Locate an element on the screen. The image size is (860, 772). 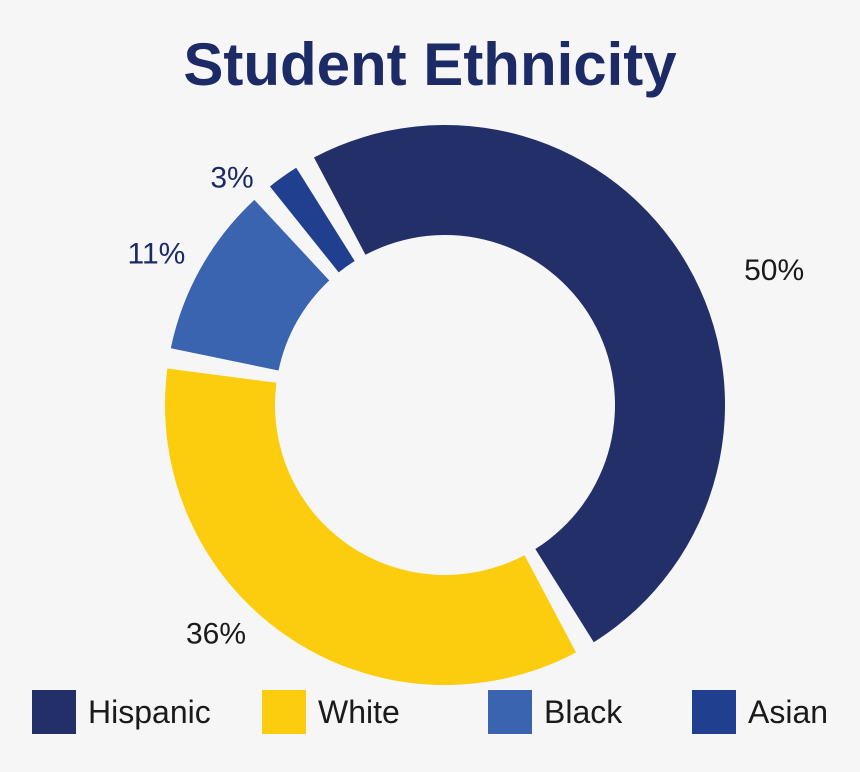
data-label-white: 36% is located at coordinates (216, 634).